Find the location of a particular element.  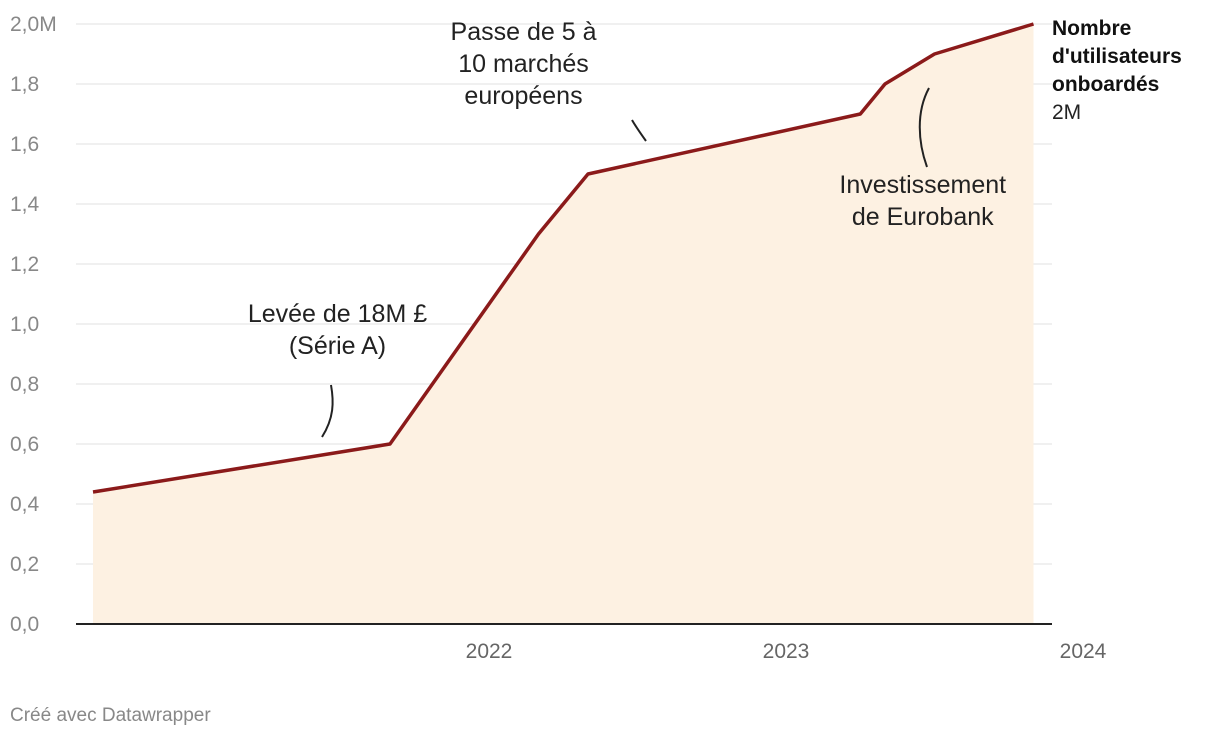

series-end-value: 2M is located at coordinates (1066, 112).